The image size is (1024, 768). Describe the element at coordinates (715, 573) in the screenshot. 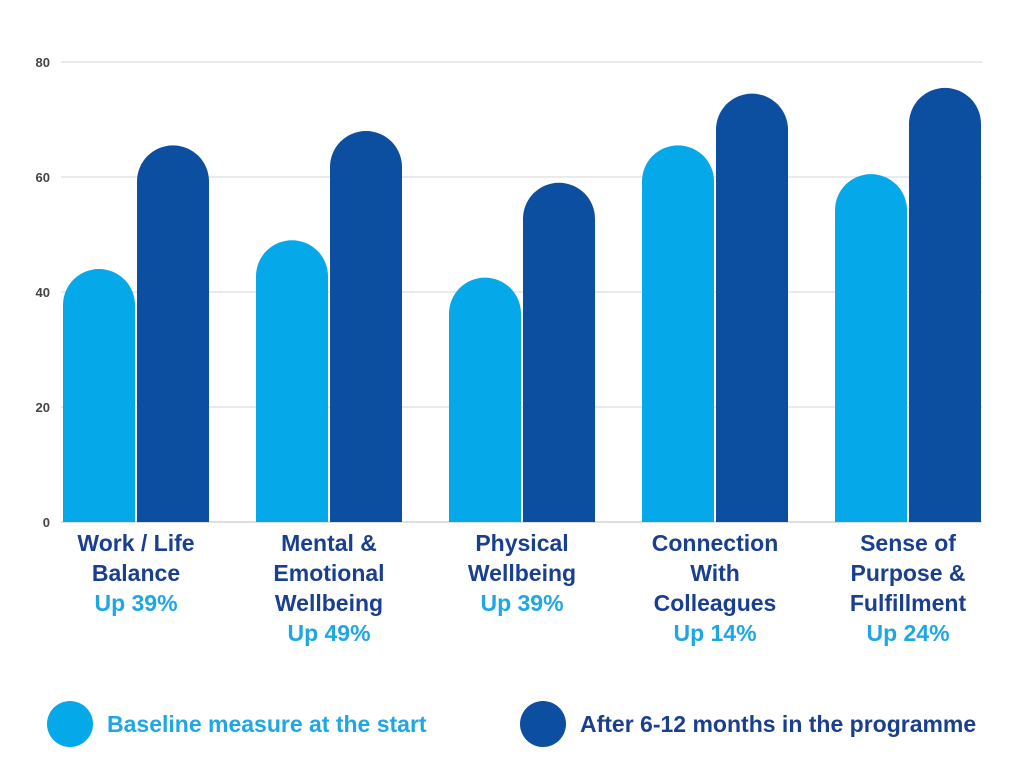

I see `category-label-line: With` at that location.